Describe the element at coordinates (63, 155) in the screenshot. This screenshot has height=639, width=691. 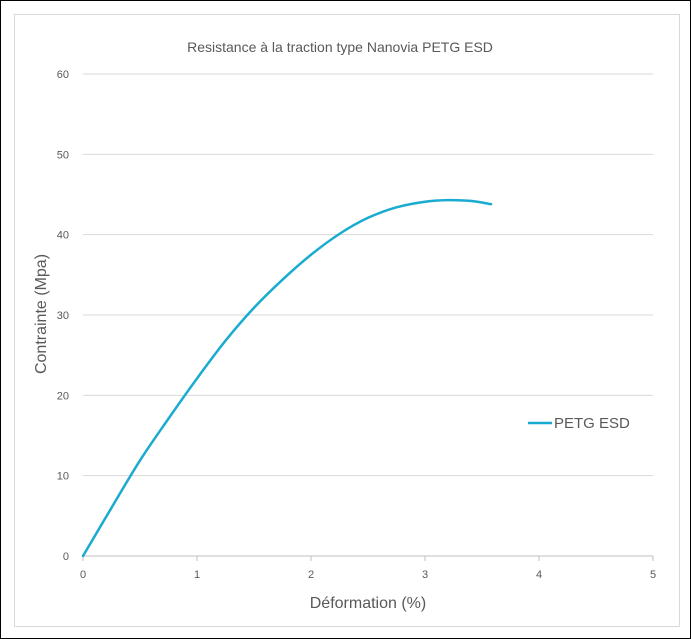
I see `y-tick-label: 50` at that location.